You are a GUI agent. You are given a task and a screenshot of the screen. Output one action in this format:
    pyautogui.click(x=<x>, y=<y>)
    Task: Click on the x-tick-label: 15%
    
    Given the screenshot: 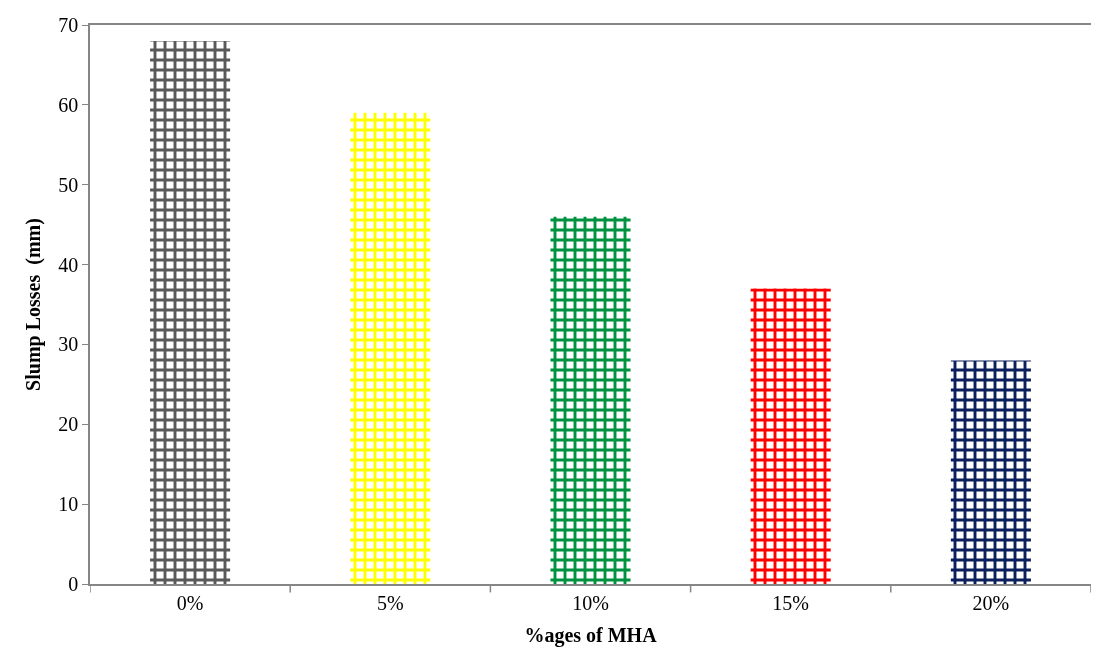 What is the action you would take?
    pyautogui.click(x=791, y=602)
    